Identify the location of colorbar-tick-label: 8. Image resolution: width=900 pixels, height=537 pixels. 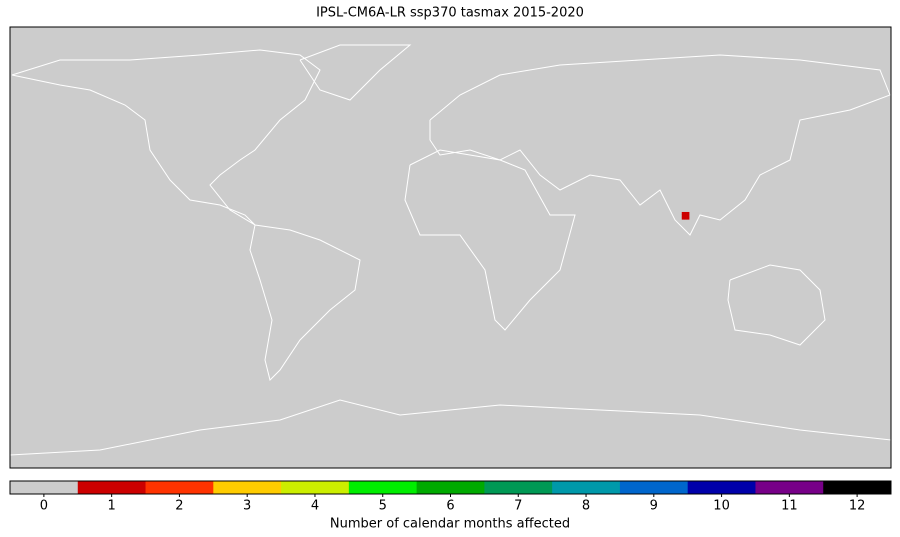
(586, 506).